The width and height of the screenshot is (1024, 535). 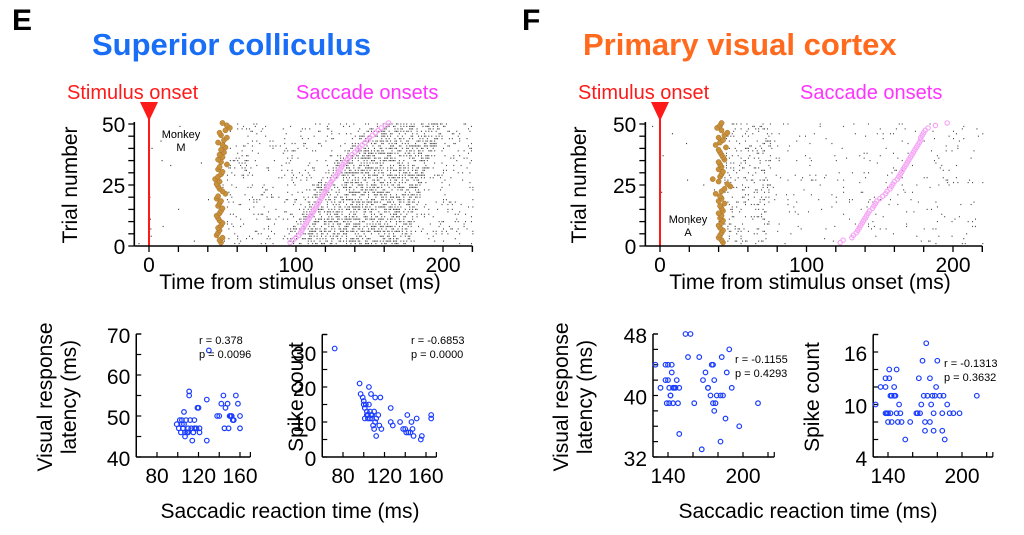 What do you see at coordinates (118, 336) in the screenshot?
I see `y-tick-label: 70` at bounding box center [118, 336].